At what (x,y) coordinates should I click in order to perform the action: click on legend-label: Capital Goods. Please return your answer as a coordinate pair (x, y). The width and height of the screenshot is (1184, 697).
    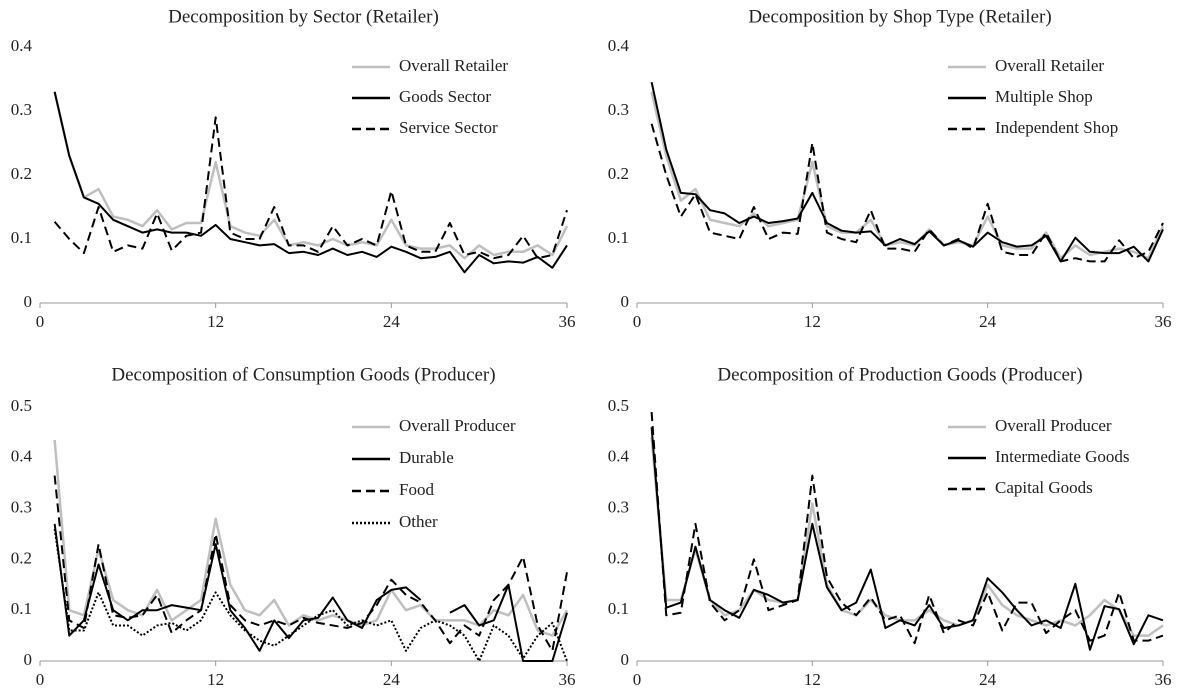
    Looking at the image, I should click on (1044, 487).